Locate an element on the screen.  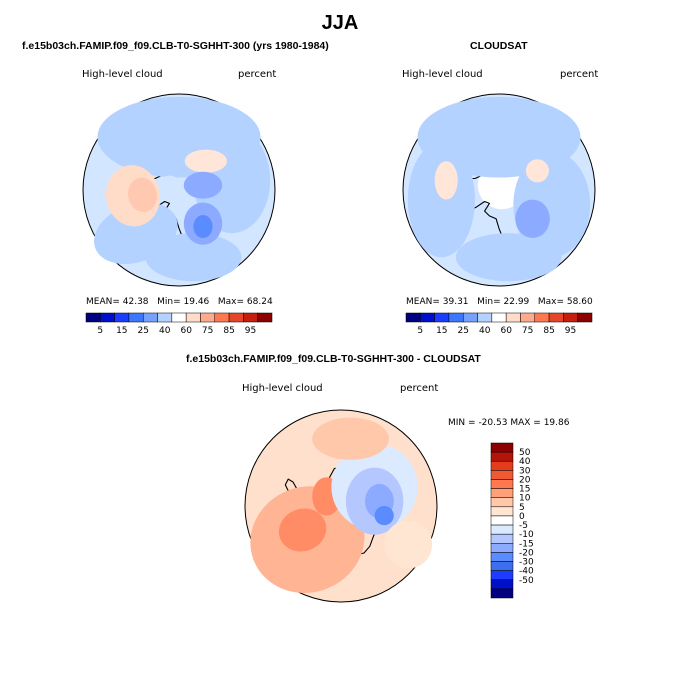
panel2-stats: MEAN= 39.31 Min= 22.99 Max= 58.60 is located at coordinates (499, 302).